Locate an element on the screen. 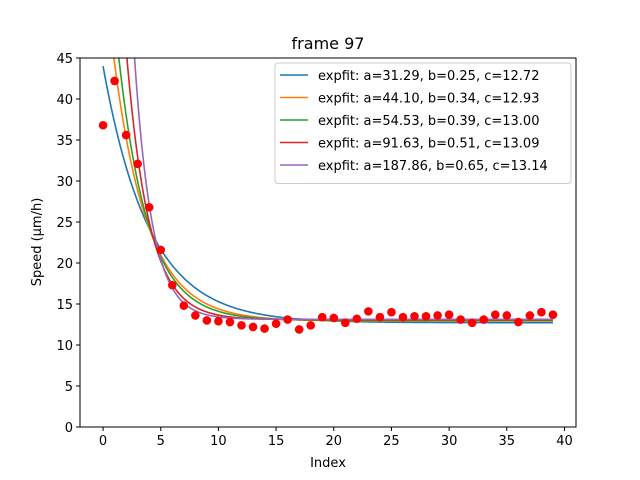  y-tick-label: 35 is located at coordinates (64, 141).